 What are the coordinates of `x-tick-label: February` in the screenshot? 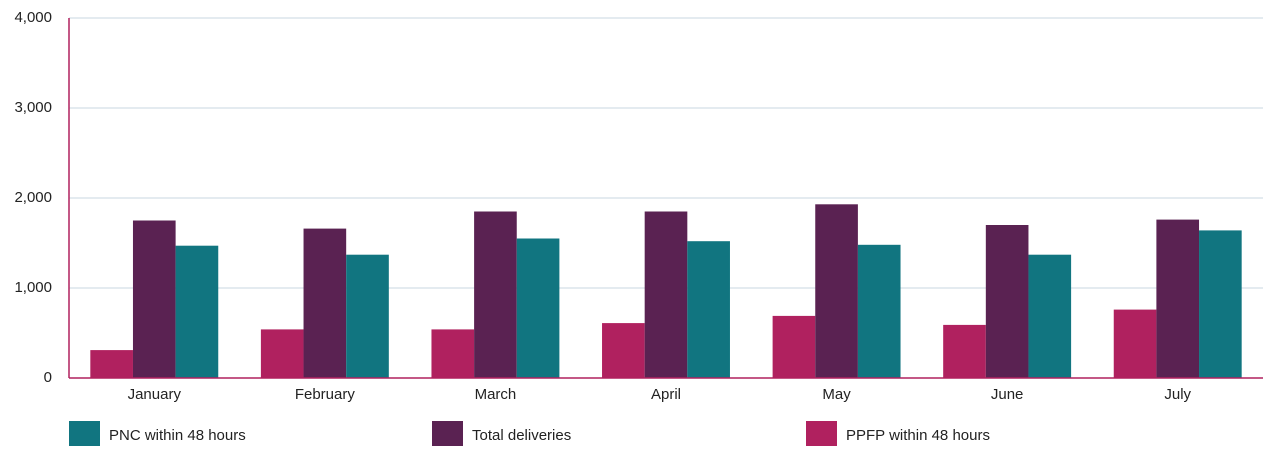 It's located at (325, 394).